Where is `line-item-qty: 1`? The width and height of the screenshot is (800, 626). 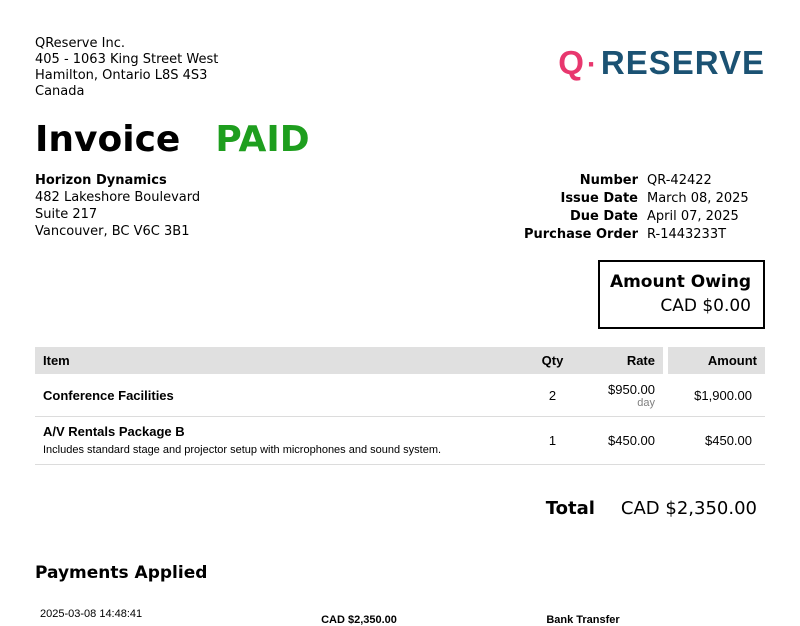 line-item-qty: 1 is located at coordinates (552, 440).